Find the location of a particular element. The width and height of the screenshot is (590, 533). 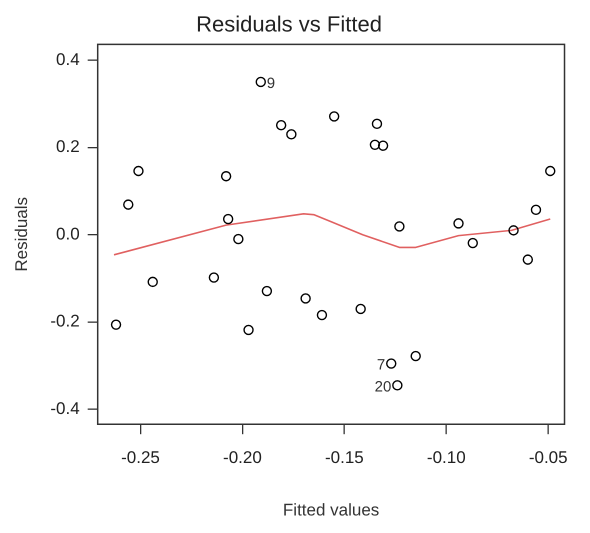

x-tick-label: -0.20 is located at coordinates (242, 458).